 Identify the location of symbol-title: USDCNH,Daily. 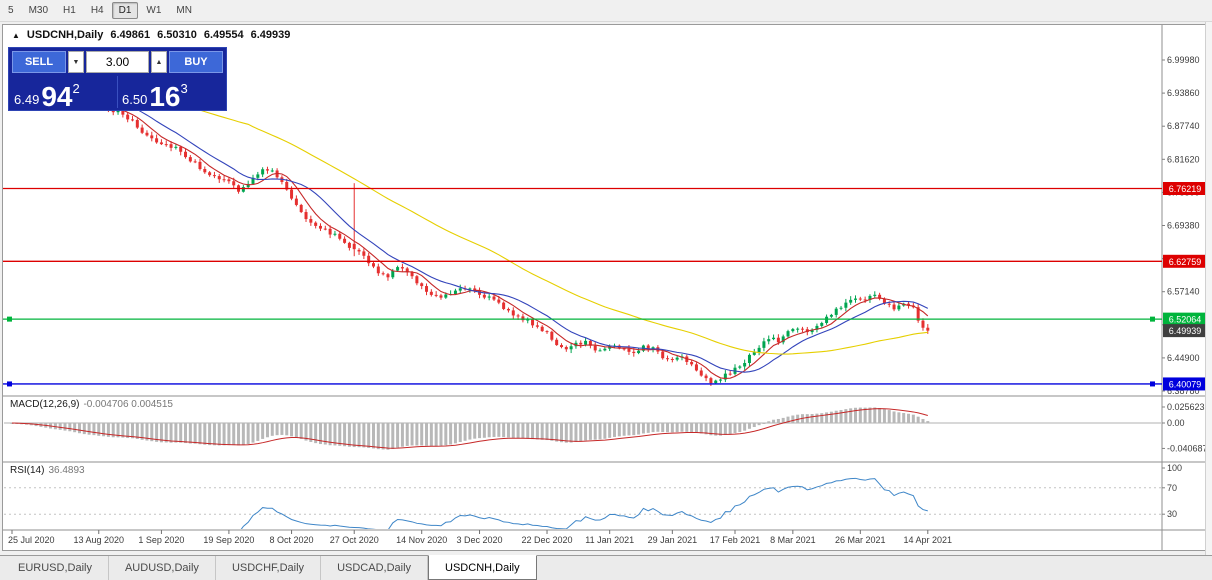
(65, 35).